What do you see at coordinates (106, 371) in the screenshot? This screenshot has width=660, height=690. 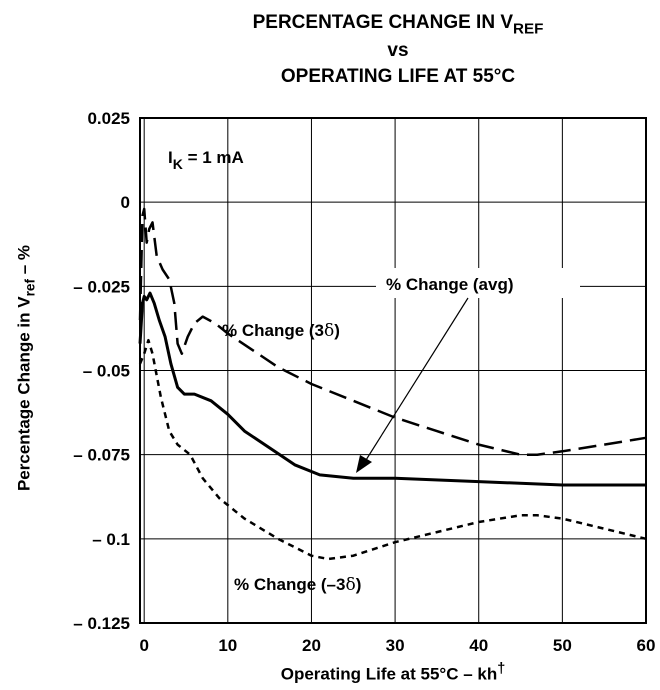 I see `y-tick-label: – 0.05` at bounding box center [106, 371].